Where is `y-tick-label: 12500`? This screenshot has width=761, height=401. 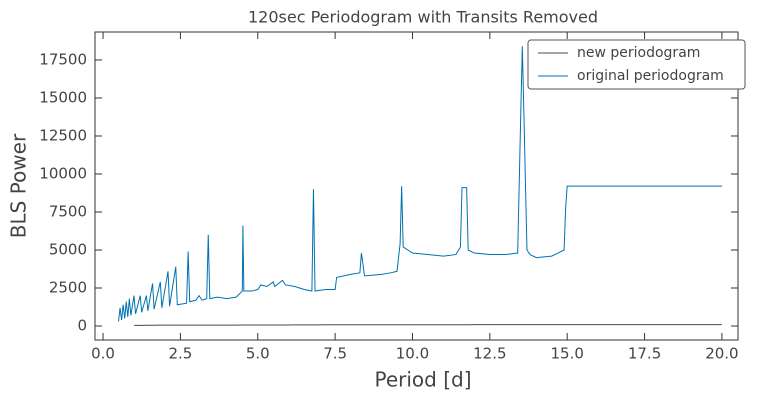 y-tick-label: 12500 is located at coordinates (63, 135).